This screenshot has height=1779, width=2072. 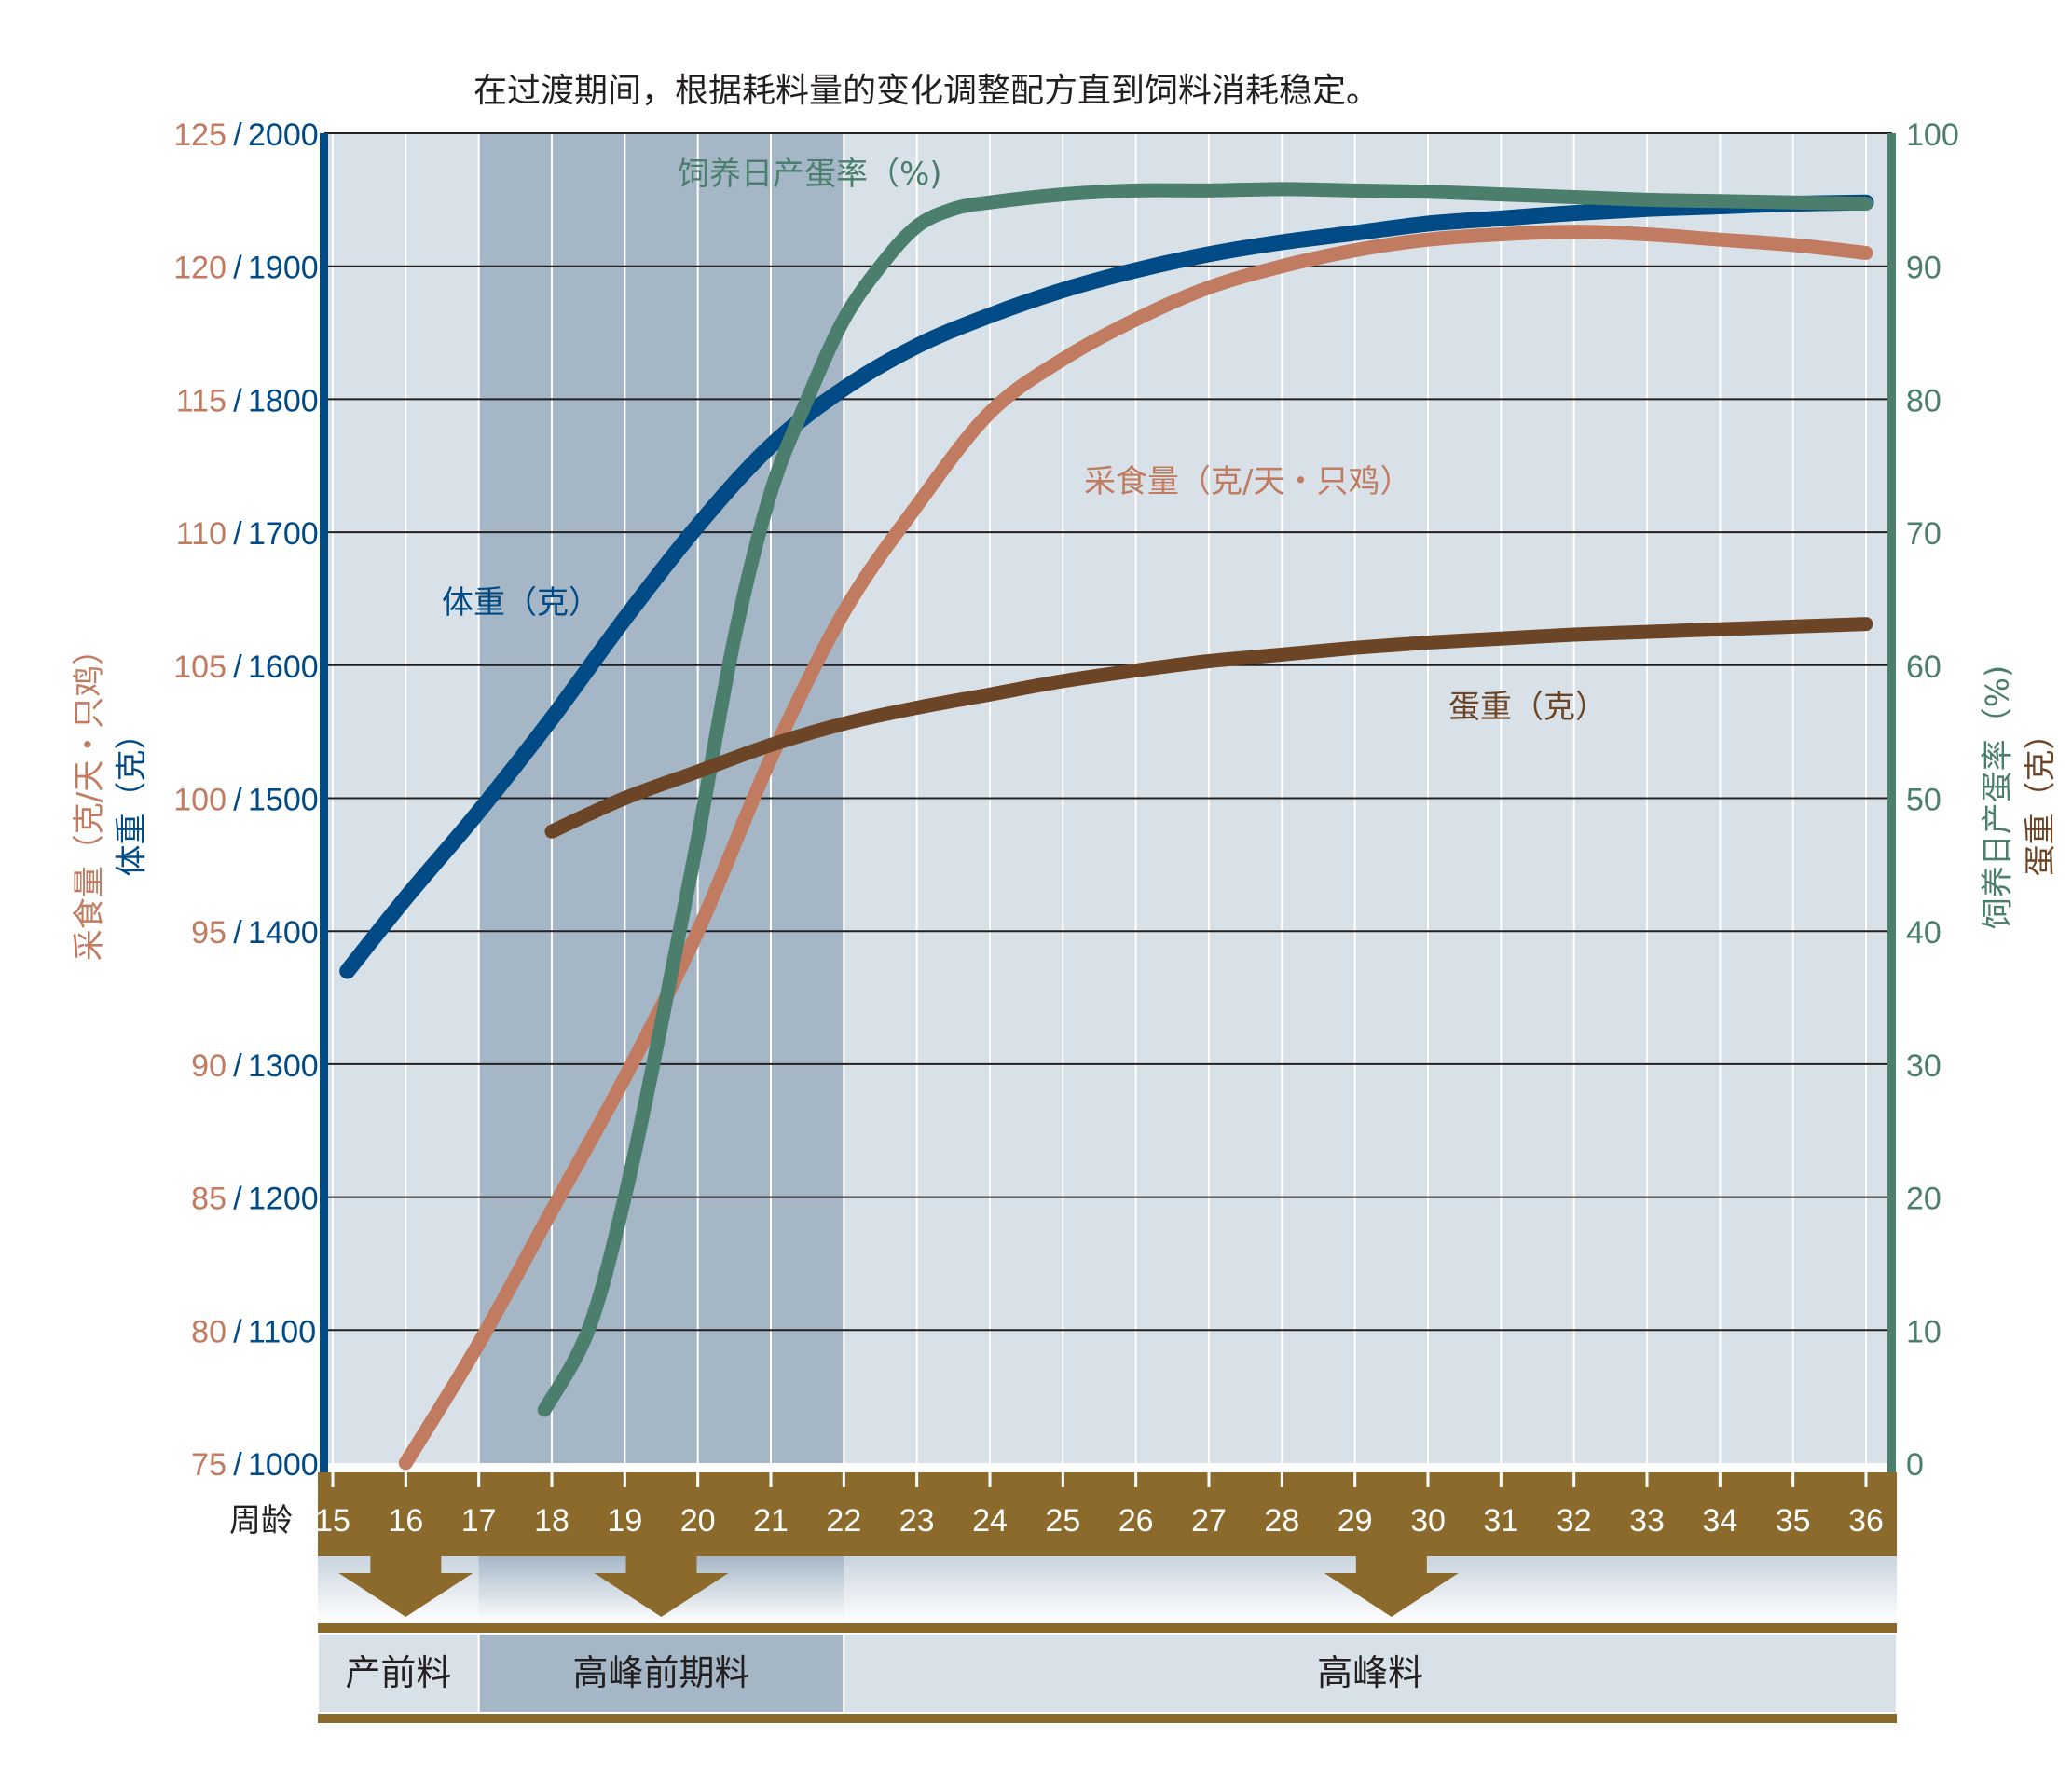 I want to click on right-axis-production-label: 饲养日产蛋率（%), so click(x=1998, y=797).